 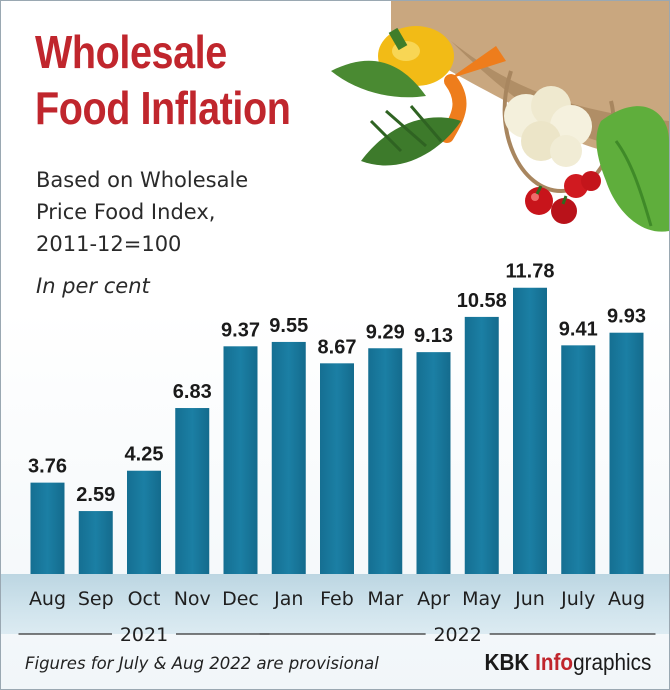 What do you see at coordinates (433, 599) in the screenshot?
I see `x-tick-label: Apr` at bounding box center [433, 599].